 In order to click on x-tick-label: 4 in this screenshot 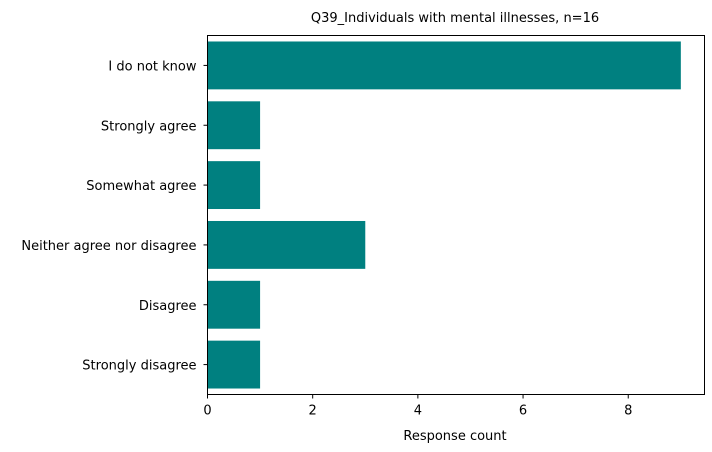, I will do `click(418, 411)`.